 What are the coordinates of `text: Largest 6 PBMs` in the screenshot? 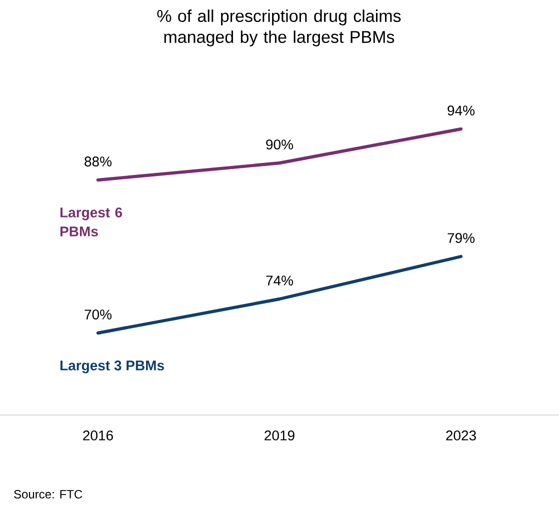 It's located at (91, 222).